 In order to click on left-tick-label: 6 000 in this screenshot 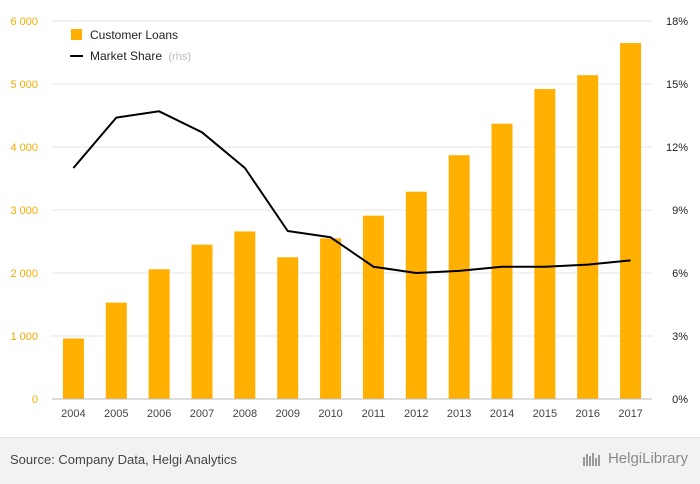, I will do `click(24, 22)`.